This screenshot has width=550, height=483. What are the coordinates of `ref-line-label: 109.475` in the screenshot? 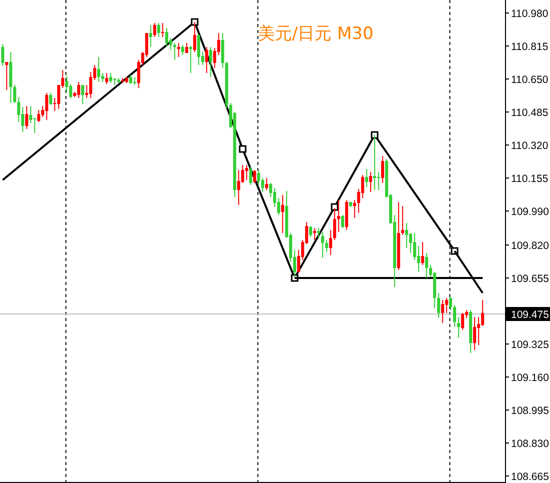 It's located at (530, 315).